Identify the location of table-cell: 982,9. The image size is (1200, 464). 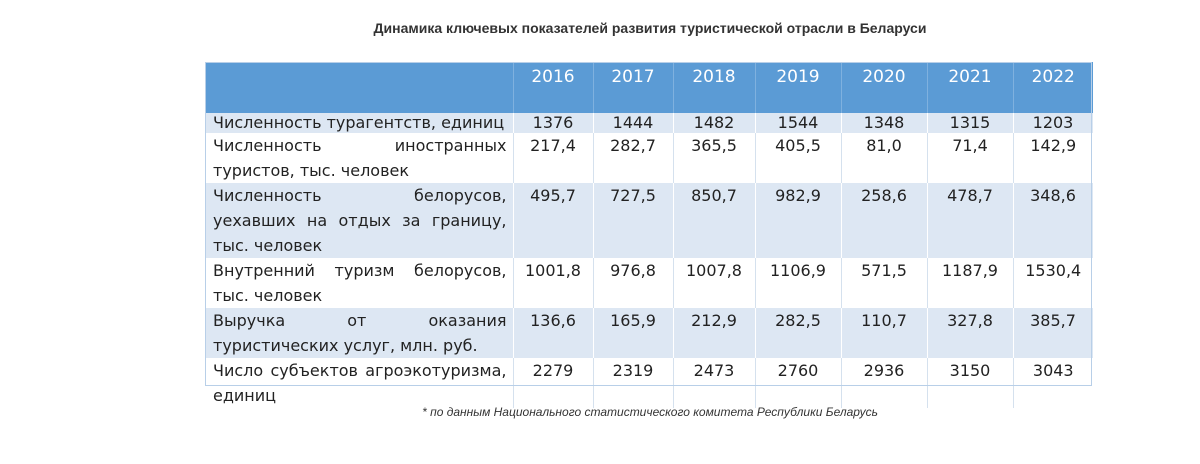
(798, 220).